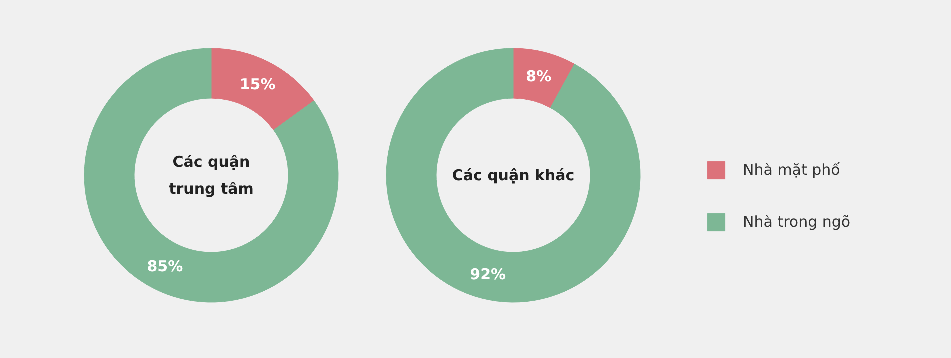 The image size is (951, 358). Describe the element at coordinates (258, 85) in the screenshot. I see `data-label: 15%` at that location.